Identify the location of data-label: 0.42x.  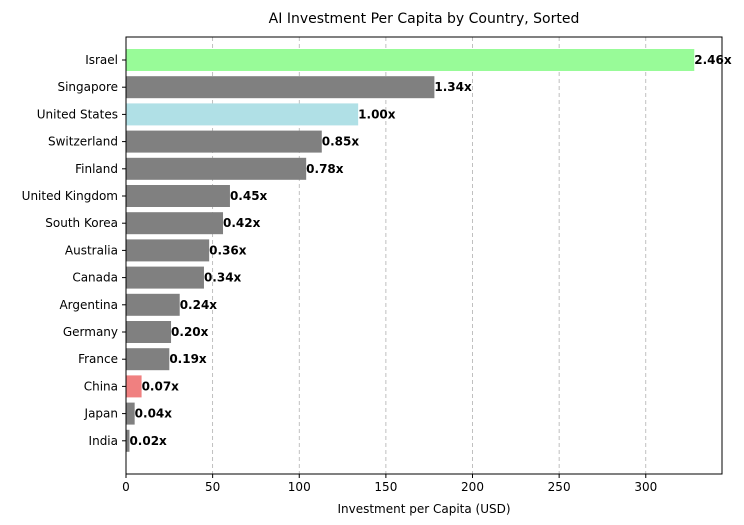
(242, 223).